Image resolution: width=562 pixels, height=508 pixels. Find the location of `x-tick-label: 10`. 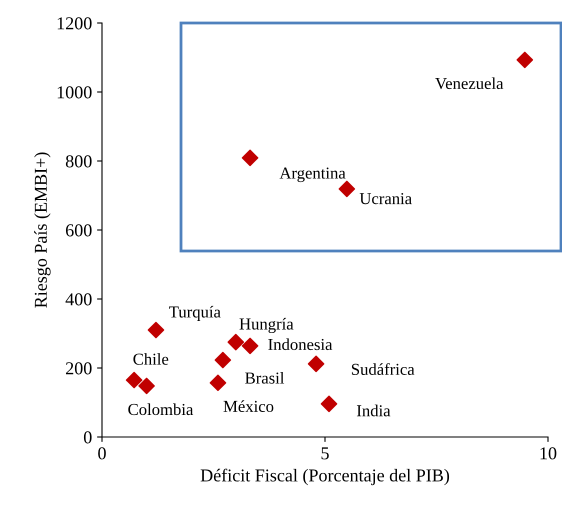

x-tick-label: 10 is located at coordinates (548, 453).